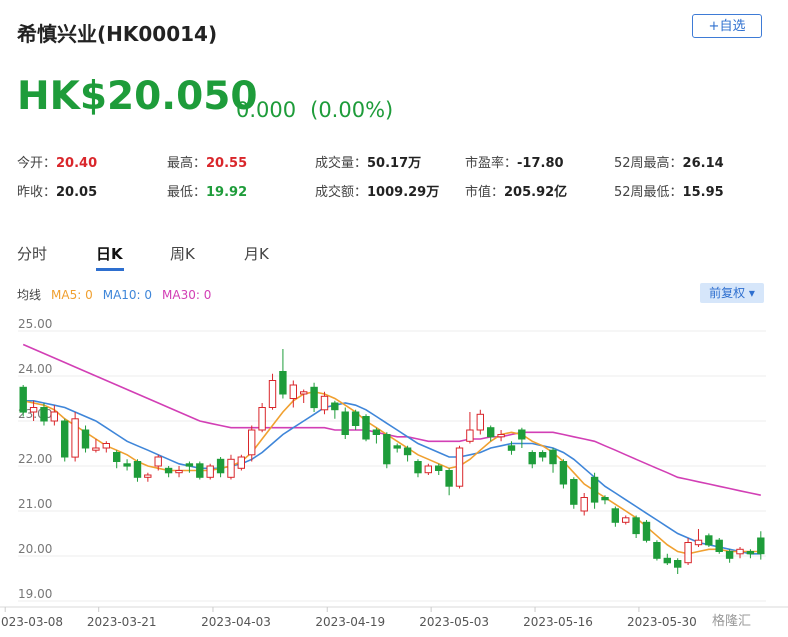 Image resolution: width=788 pixels, height=637 pixels. I want to click on stat-low: 最低：19.92, so click(207, 192).